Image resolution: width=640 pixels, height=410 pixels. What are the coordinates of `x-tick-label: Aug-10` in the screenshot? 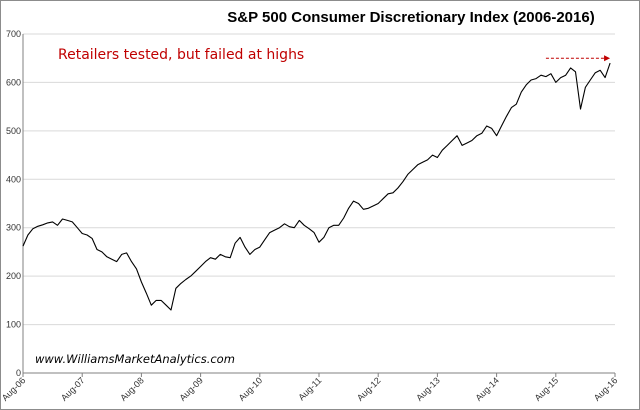 It's located at (251, 389).